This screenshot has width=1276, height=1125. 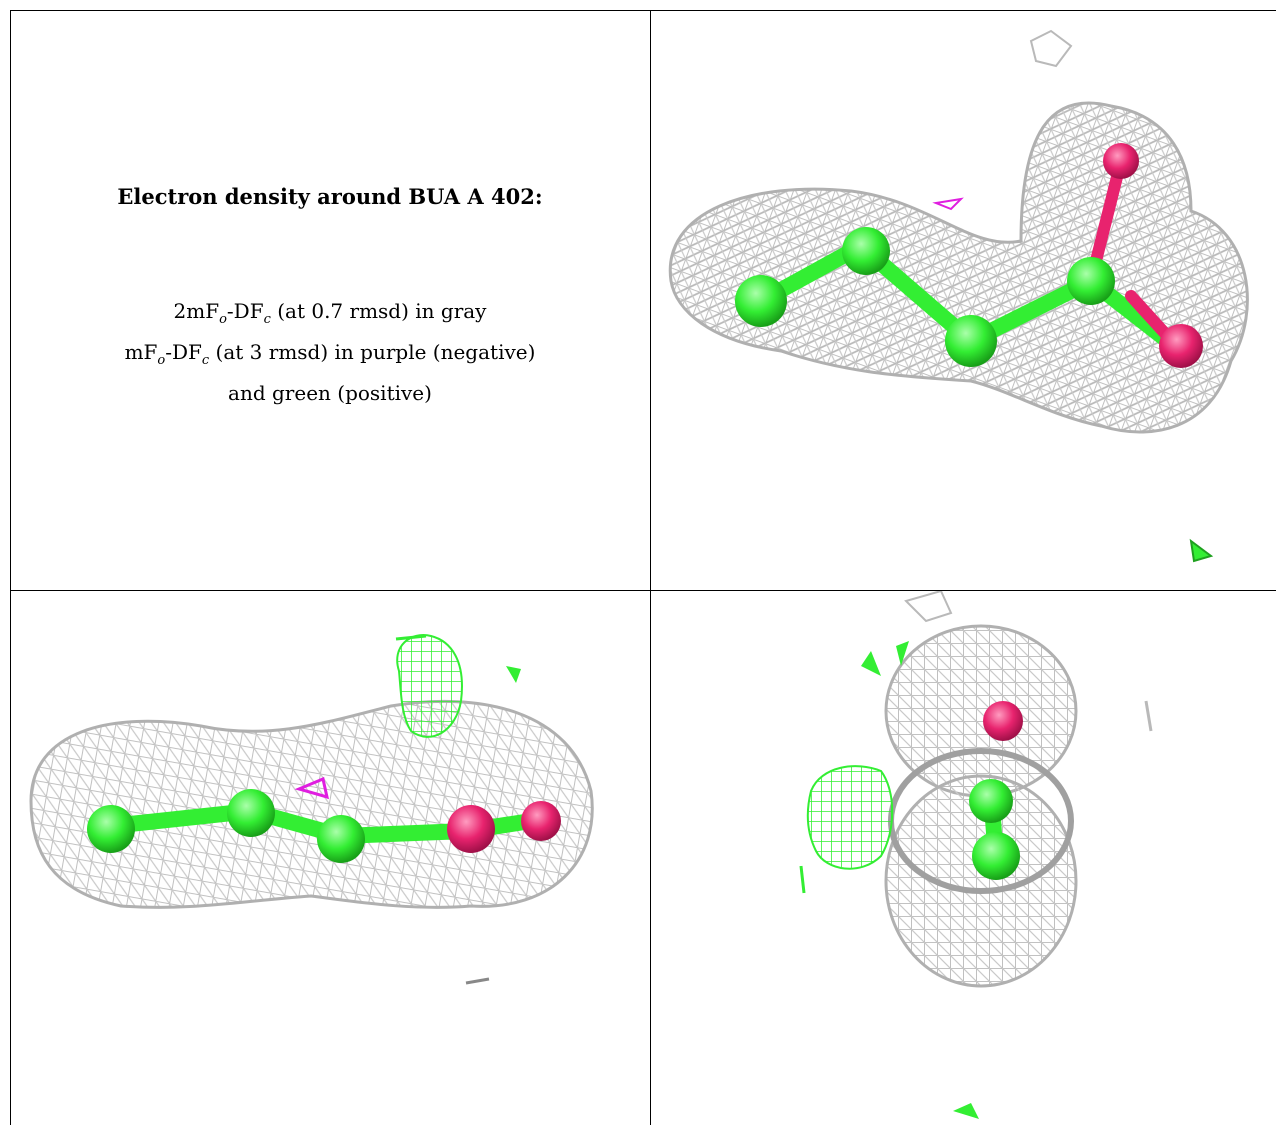 What do you see at coordinates (650, 567) in the screenshot?
I see `grid-line-middle-vertical` at bounding box center [650, 567].